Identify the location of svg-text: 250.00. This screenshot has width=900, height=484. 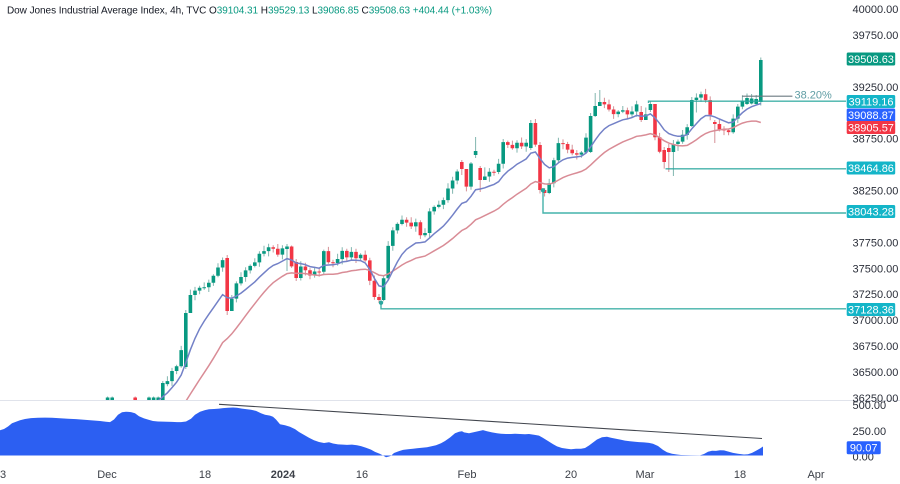
(870, 432).